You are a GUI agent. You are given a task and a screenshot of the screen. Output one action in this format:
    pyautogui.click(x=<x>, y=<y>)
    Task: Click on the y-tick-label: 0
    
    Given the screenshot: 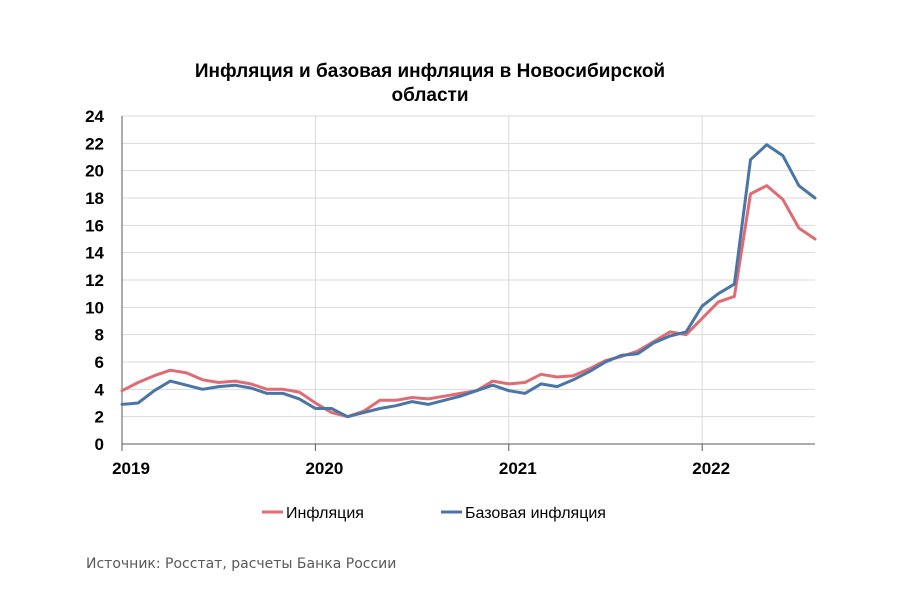 What is the action you would take?
    pyautogui.click(x=99, y=444)
    